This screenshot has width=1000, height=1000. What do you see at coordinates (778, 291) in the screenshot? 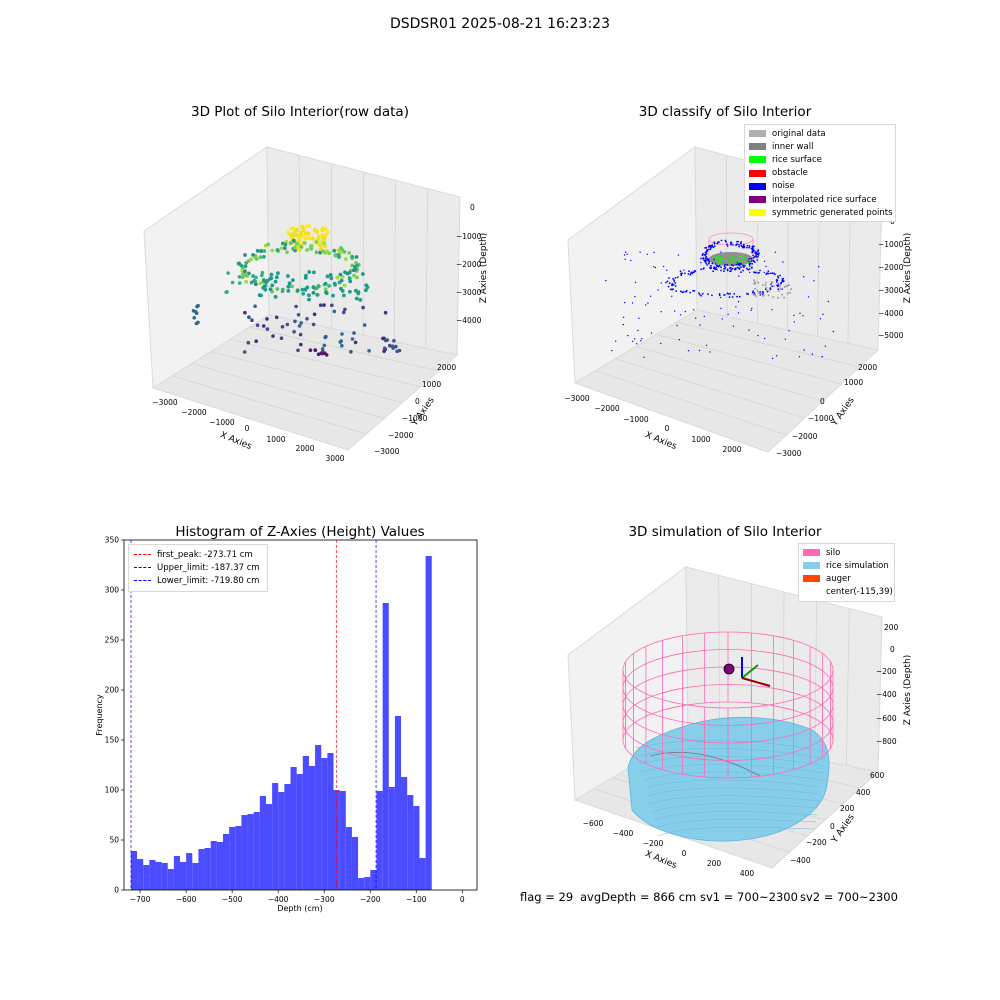
I see `cls-wall-point` at bounding box center [778, 291].